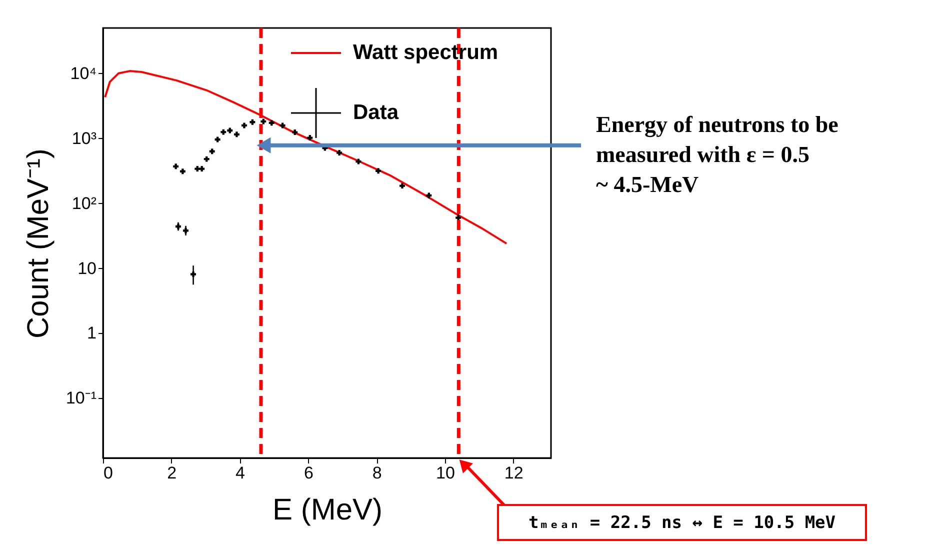 The image size is (935, 545). What do you see at coordinates (514, 473) in the screenshot?
I see `x-tick-label: 12` at bounding box center [514, 473].